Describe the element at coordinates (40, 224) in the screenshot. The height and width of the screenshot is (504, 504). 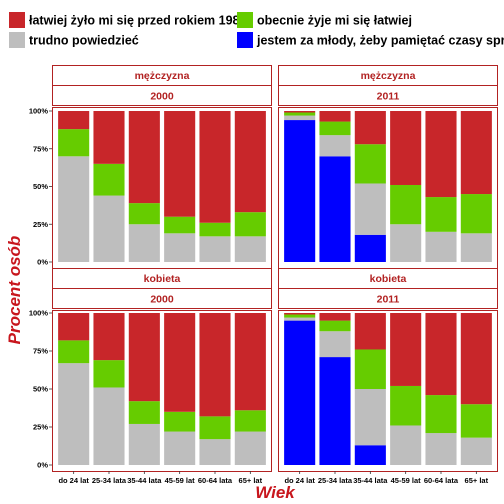
I see `y-tick-label: 25%` at that location.